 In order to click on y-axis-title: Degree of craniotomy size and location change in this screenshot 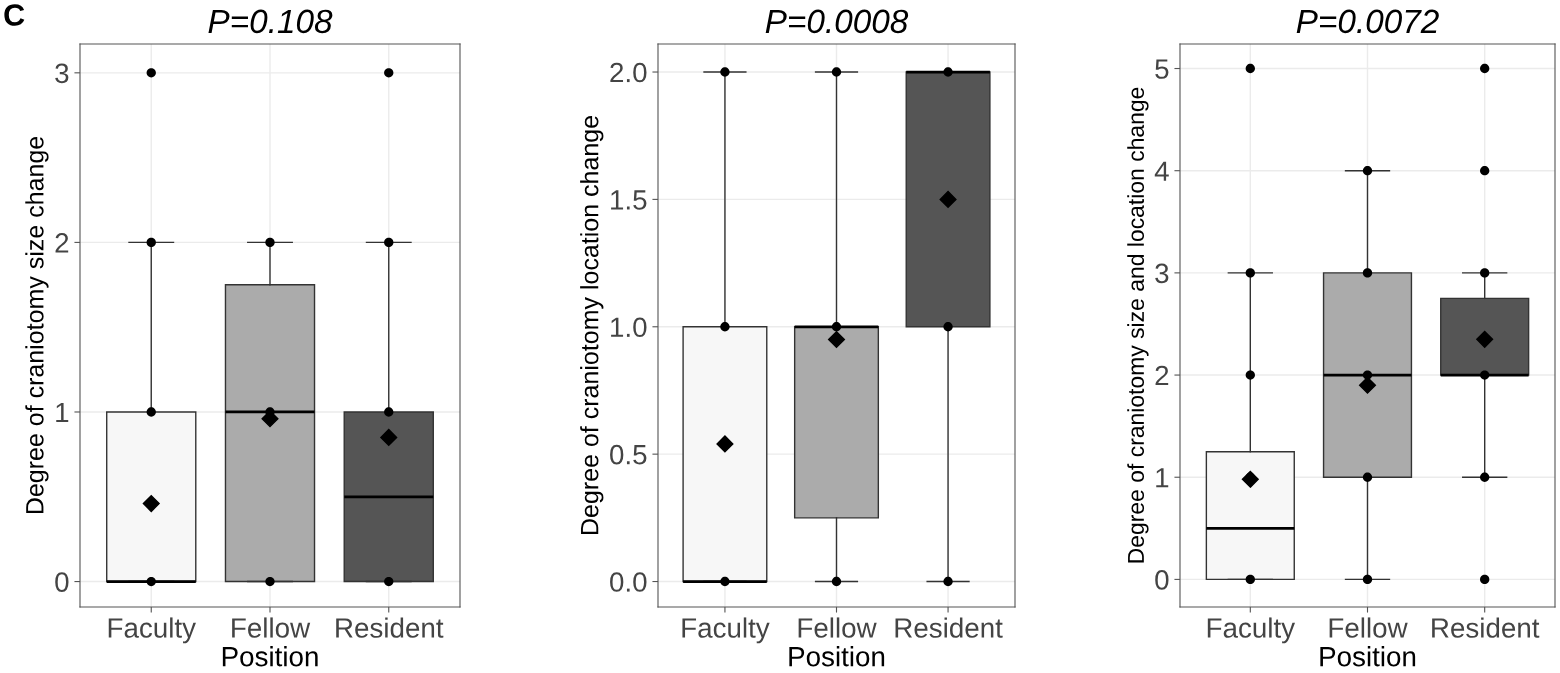, I will do `click(1138, 325)`.